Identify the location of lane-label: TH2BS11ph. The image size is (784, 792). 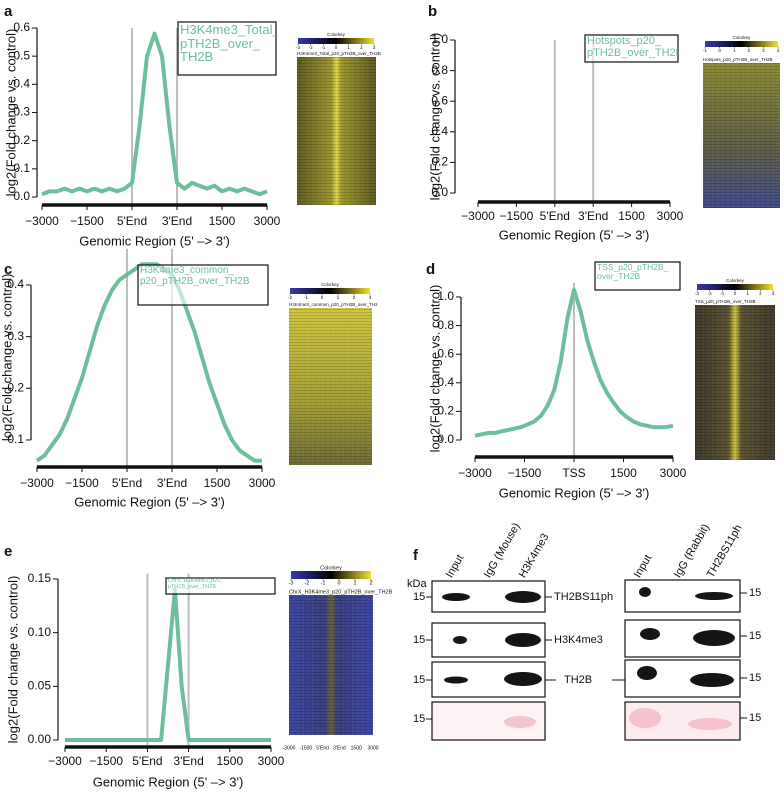
(725, 551).